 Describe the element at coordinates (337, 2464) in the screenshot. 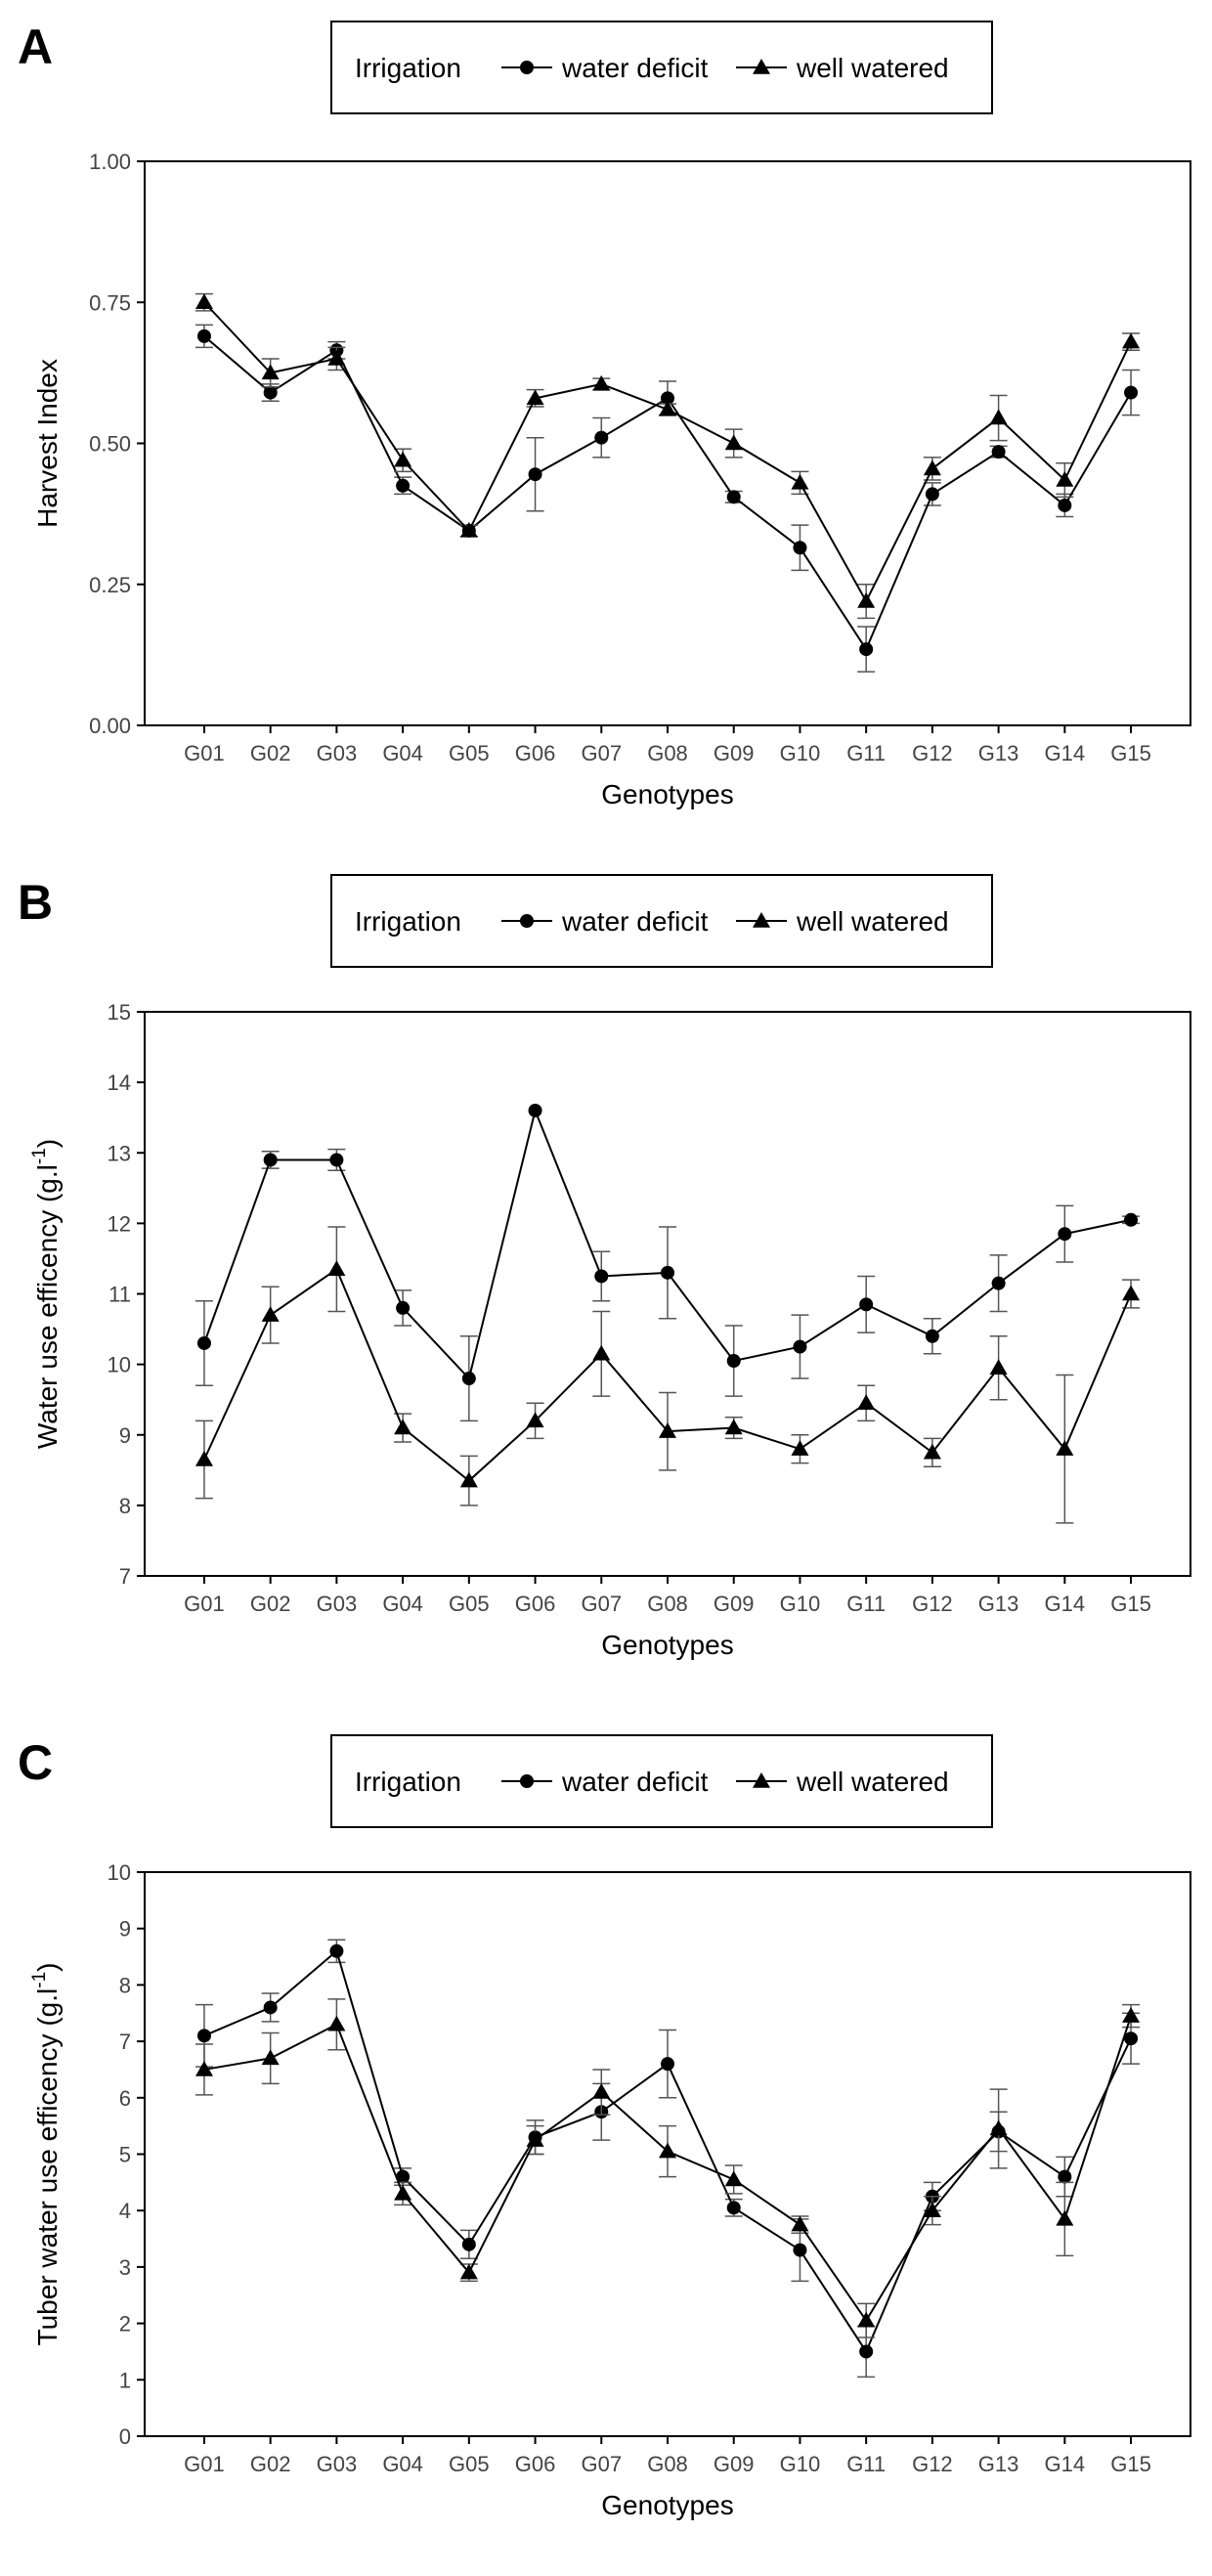

I see `x-tick-label: G03` at that location.